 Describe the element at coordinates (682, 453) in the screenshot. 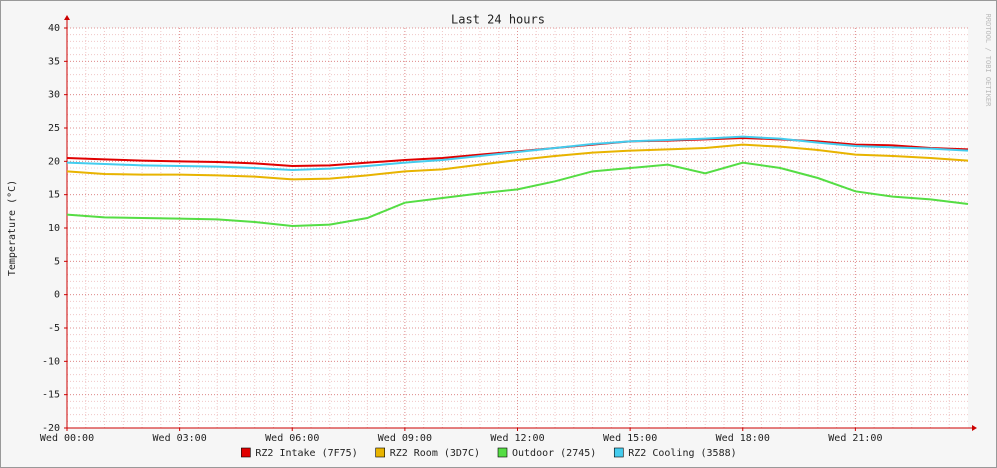

I see `legend-label: RZ2 Cooling (3588)` at that location.